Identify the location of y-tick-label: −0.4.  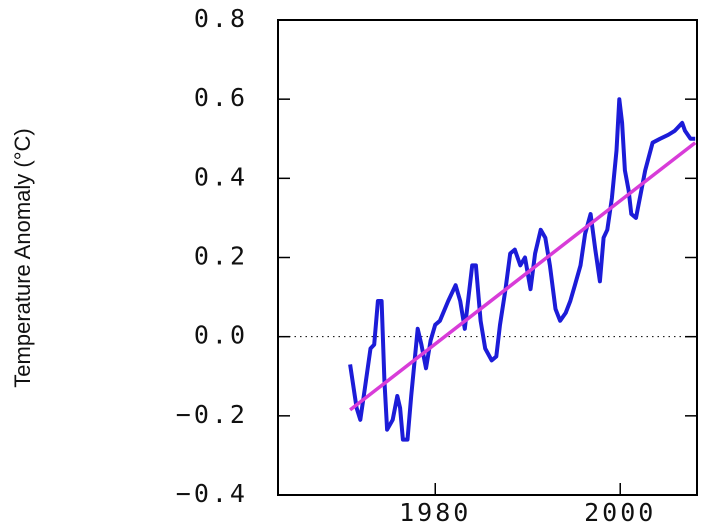
(212, 493).